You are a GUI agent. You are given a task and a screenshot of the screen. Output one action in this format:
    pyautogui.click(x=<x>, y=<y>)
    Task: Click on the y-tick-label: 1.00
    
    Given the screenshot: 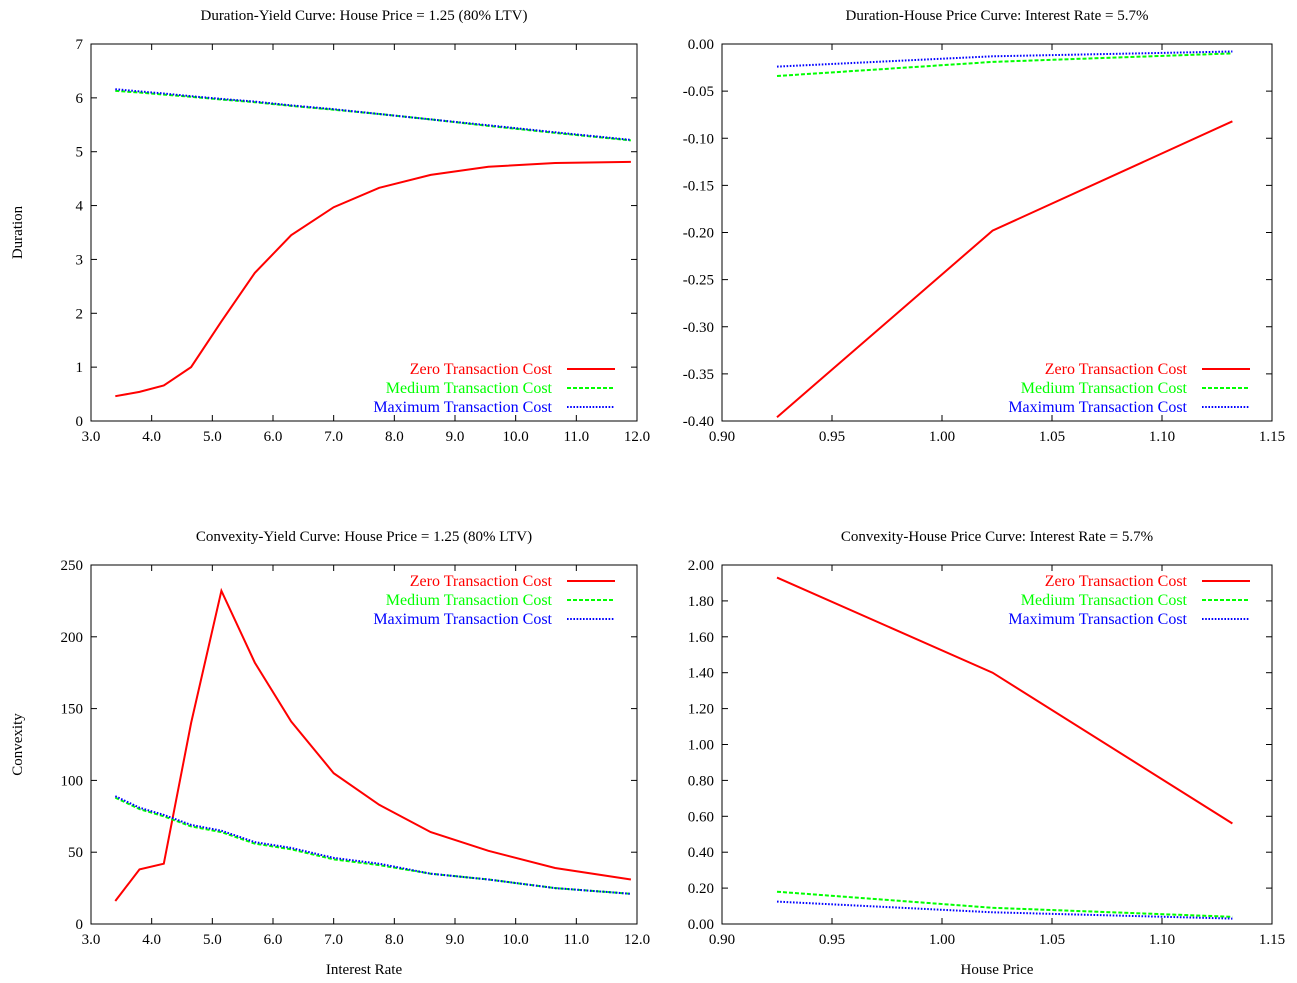 What is the action you would take?
    pyautogui.click(x=701, y=746)
    